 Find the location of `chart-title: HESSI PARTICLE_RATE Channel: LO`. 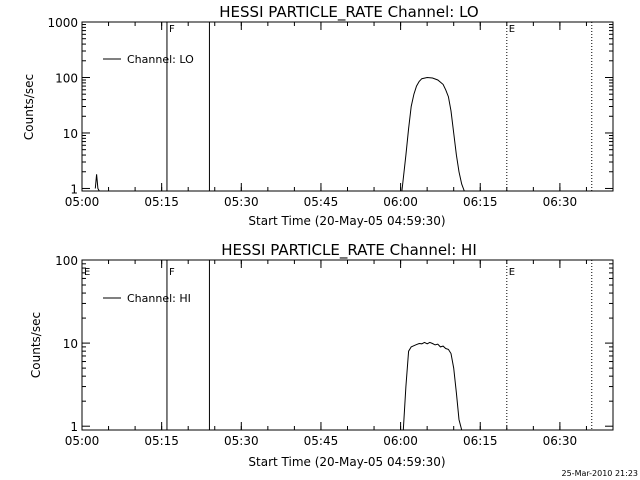

chart-title: HESSI PARTICLE_RATE Channel: LO is located at coordinates (348, 12).